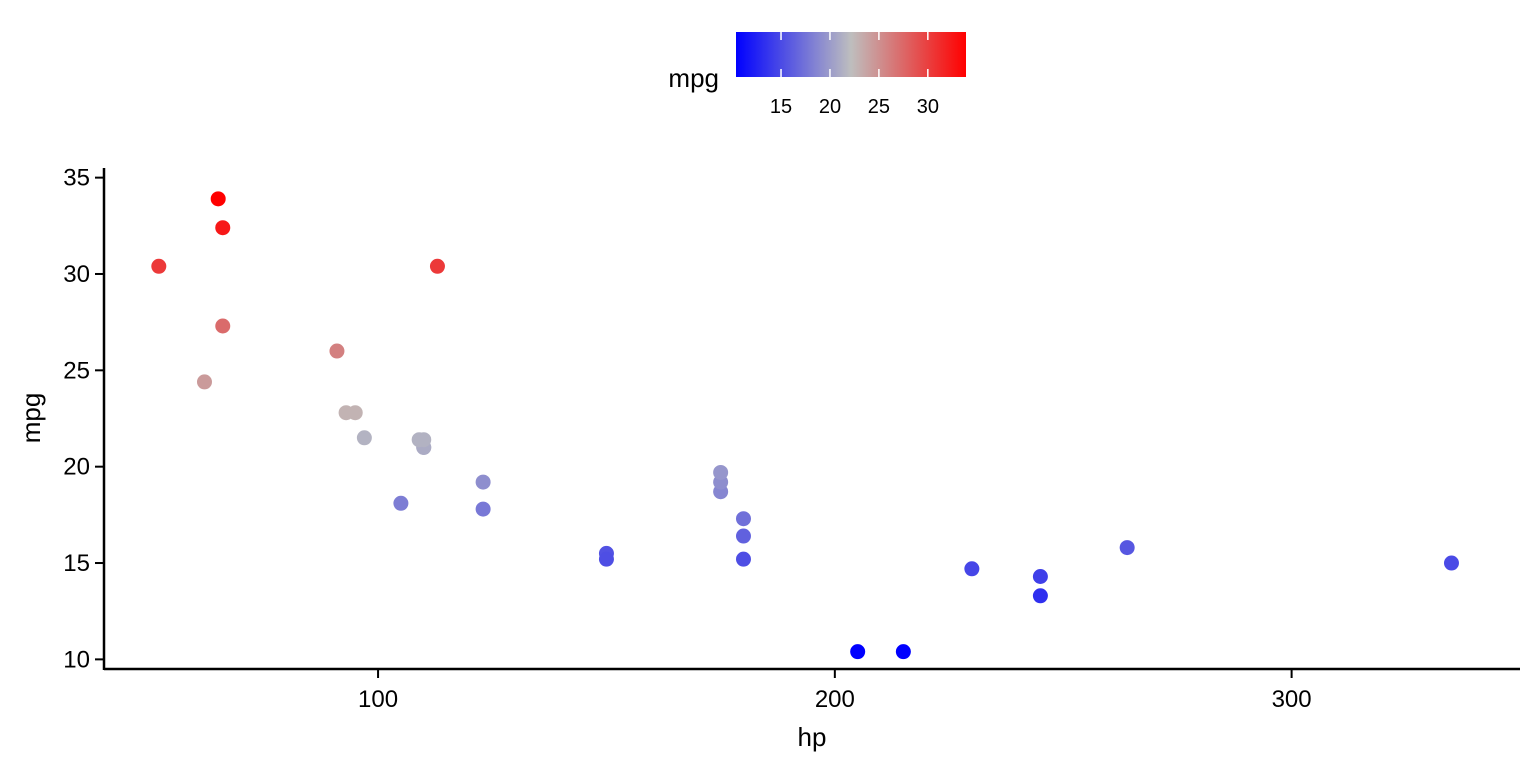 The height and width of the screenshot is (768, 1536). I want to click on x-tick-label: 200, so click(835, 699).